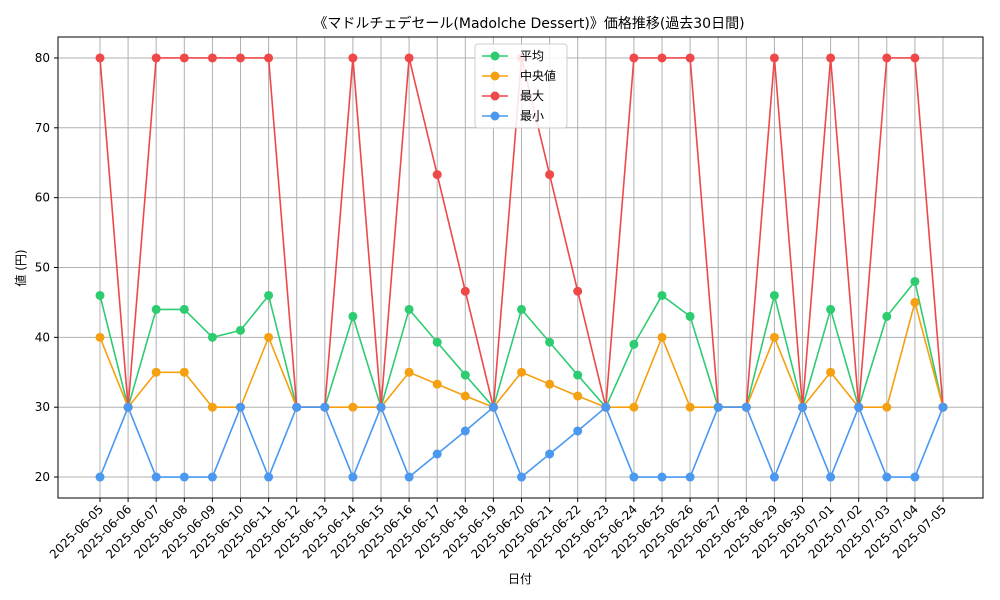  What do you see at coordinates (42, 268) in the screenshot?
I see `y-tick-label: 50` at bounding box center [42, 268].